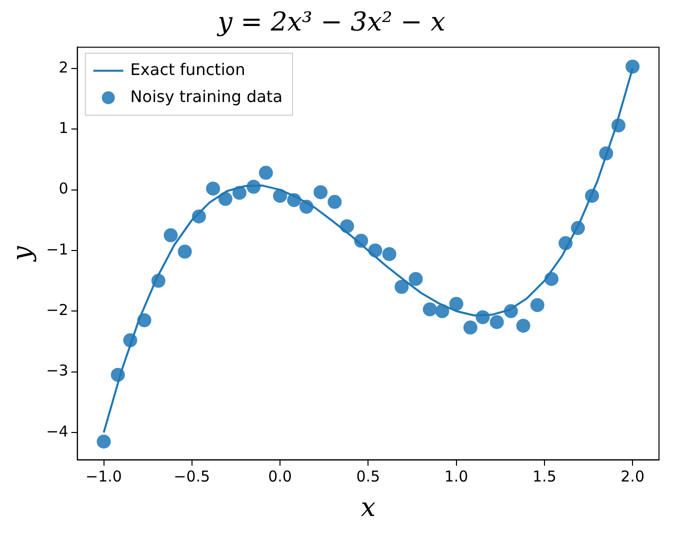 This screenshot has height=533, width=679. What do you see at coordinates (57, 431) in the screenshot?
I see `y-tick-label: −4` at bounding box center [57, 431].